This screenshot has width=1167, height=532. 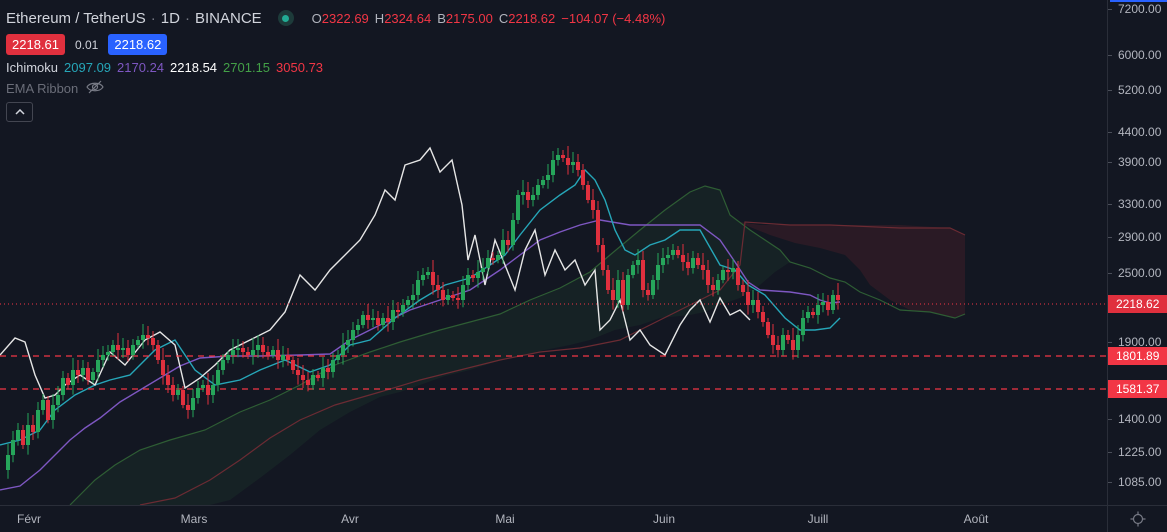 I want to click on eye-off-icon, so click(x=95, y=88).